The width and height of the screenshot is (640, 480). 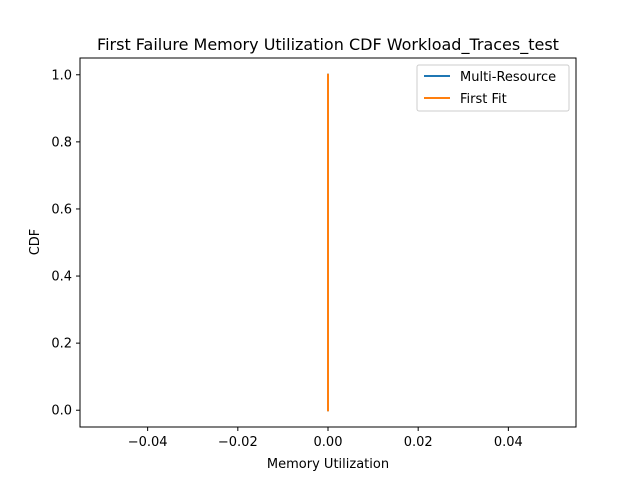 I want to click on x-tick-label: 0.04, so click(x=508, y=442).